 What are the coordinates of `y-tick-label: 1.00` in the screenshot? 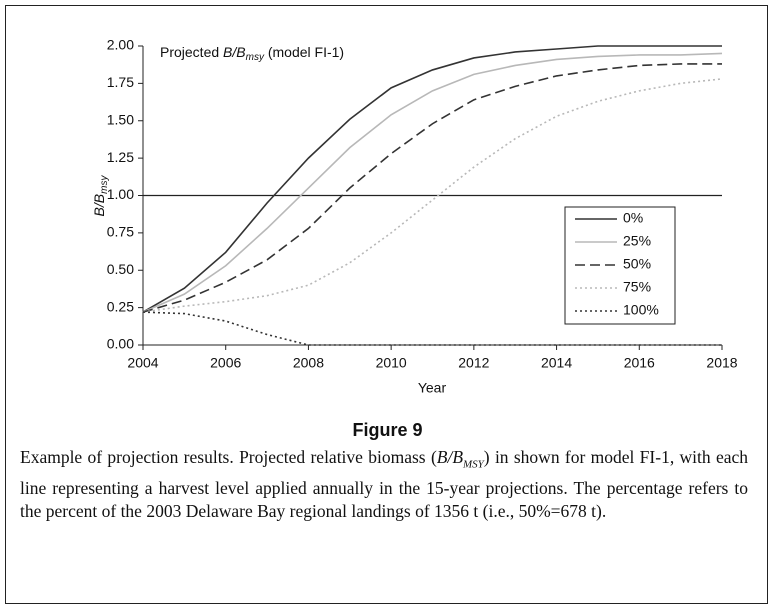 It's located at (120, 194).